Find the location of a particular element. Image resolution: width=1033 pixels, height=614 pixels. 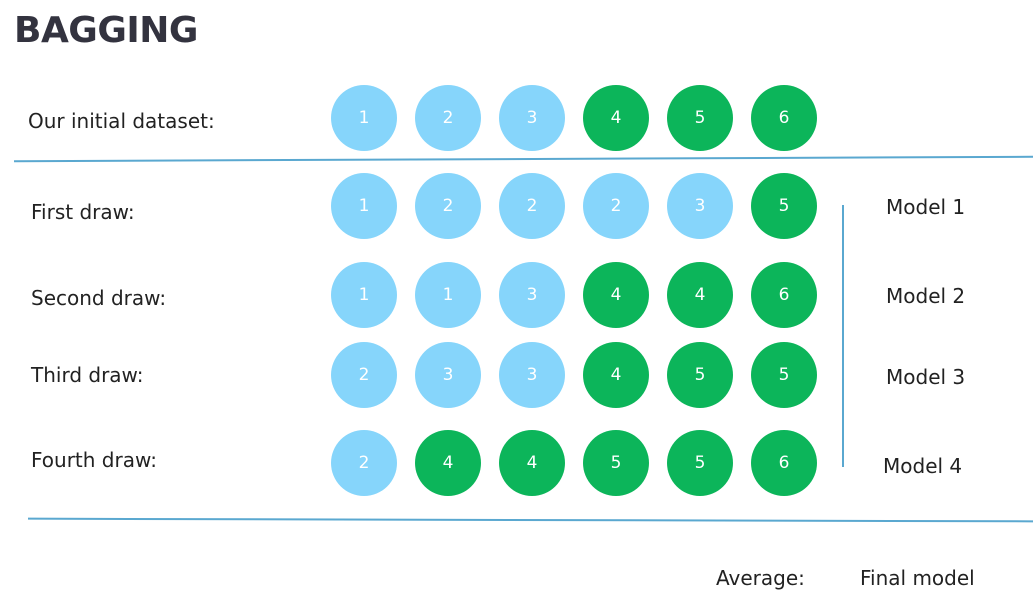

draw-label-3: Third draw: is located at coordinates (87, 375).